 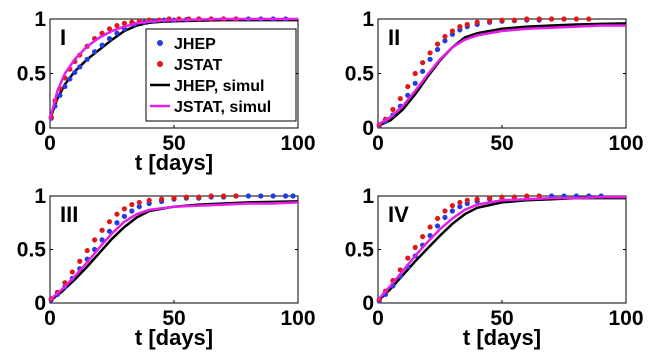 I want to click on panel-label: III, so click(x=69, y=214).